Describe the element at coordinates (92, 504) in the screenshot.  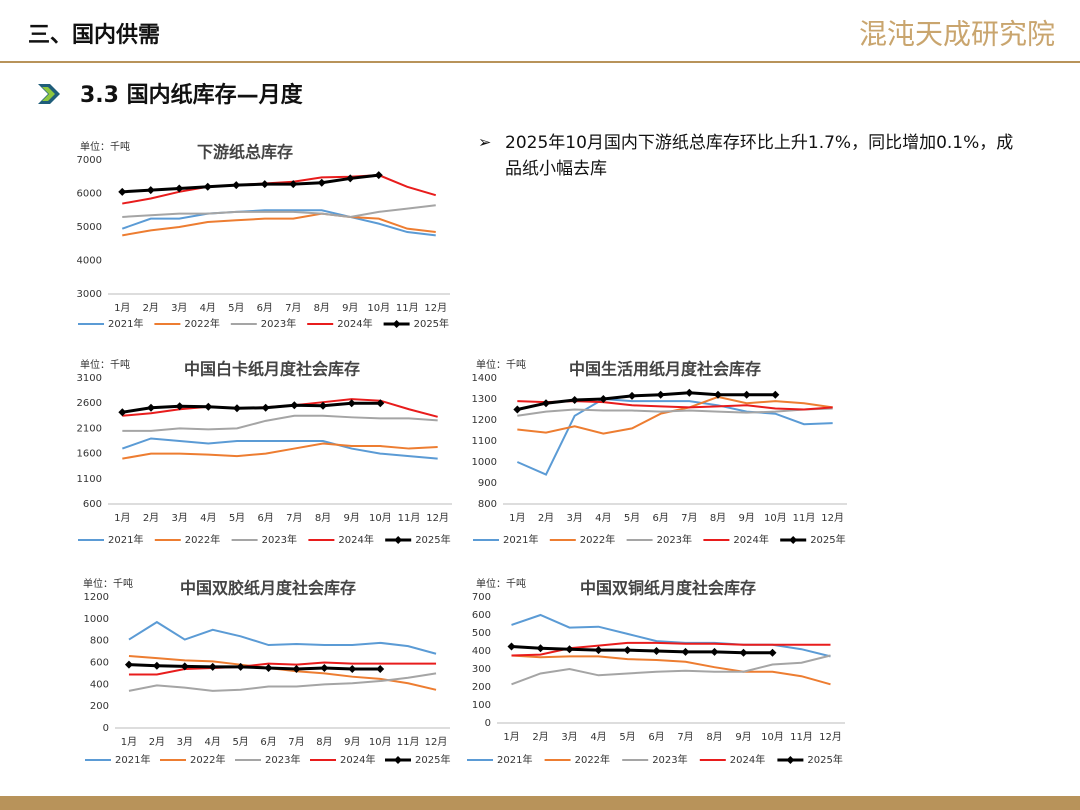
I see `y-tick-label: 600` at that location.